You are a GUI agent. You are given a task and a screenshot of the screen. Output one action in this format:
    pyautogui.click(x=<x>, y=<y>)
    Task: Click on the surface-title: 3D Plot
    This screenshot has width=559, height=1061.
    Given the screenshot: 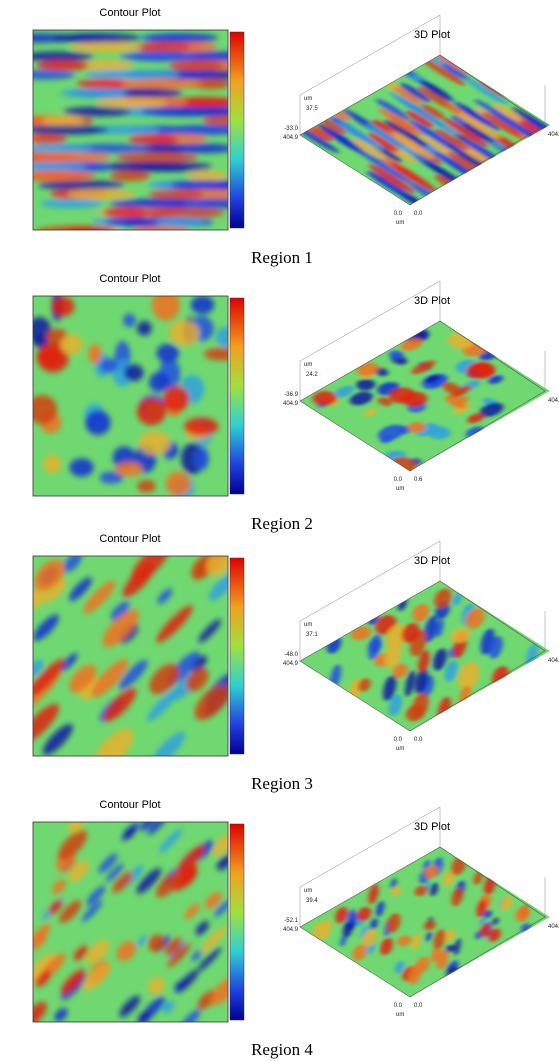 What is the action you would take?
    pyautogui.click(x=432, y=827)
    